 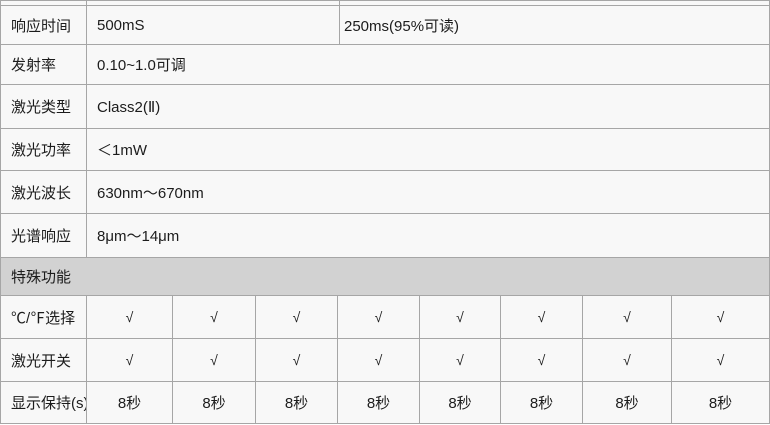 I want to click on spec-row-spectral-response: 光谱响应 8μm～14μm, so click(x=385, y=236).